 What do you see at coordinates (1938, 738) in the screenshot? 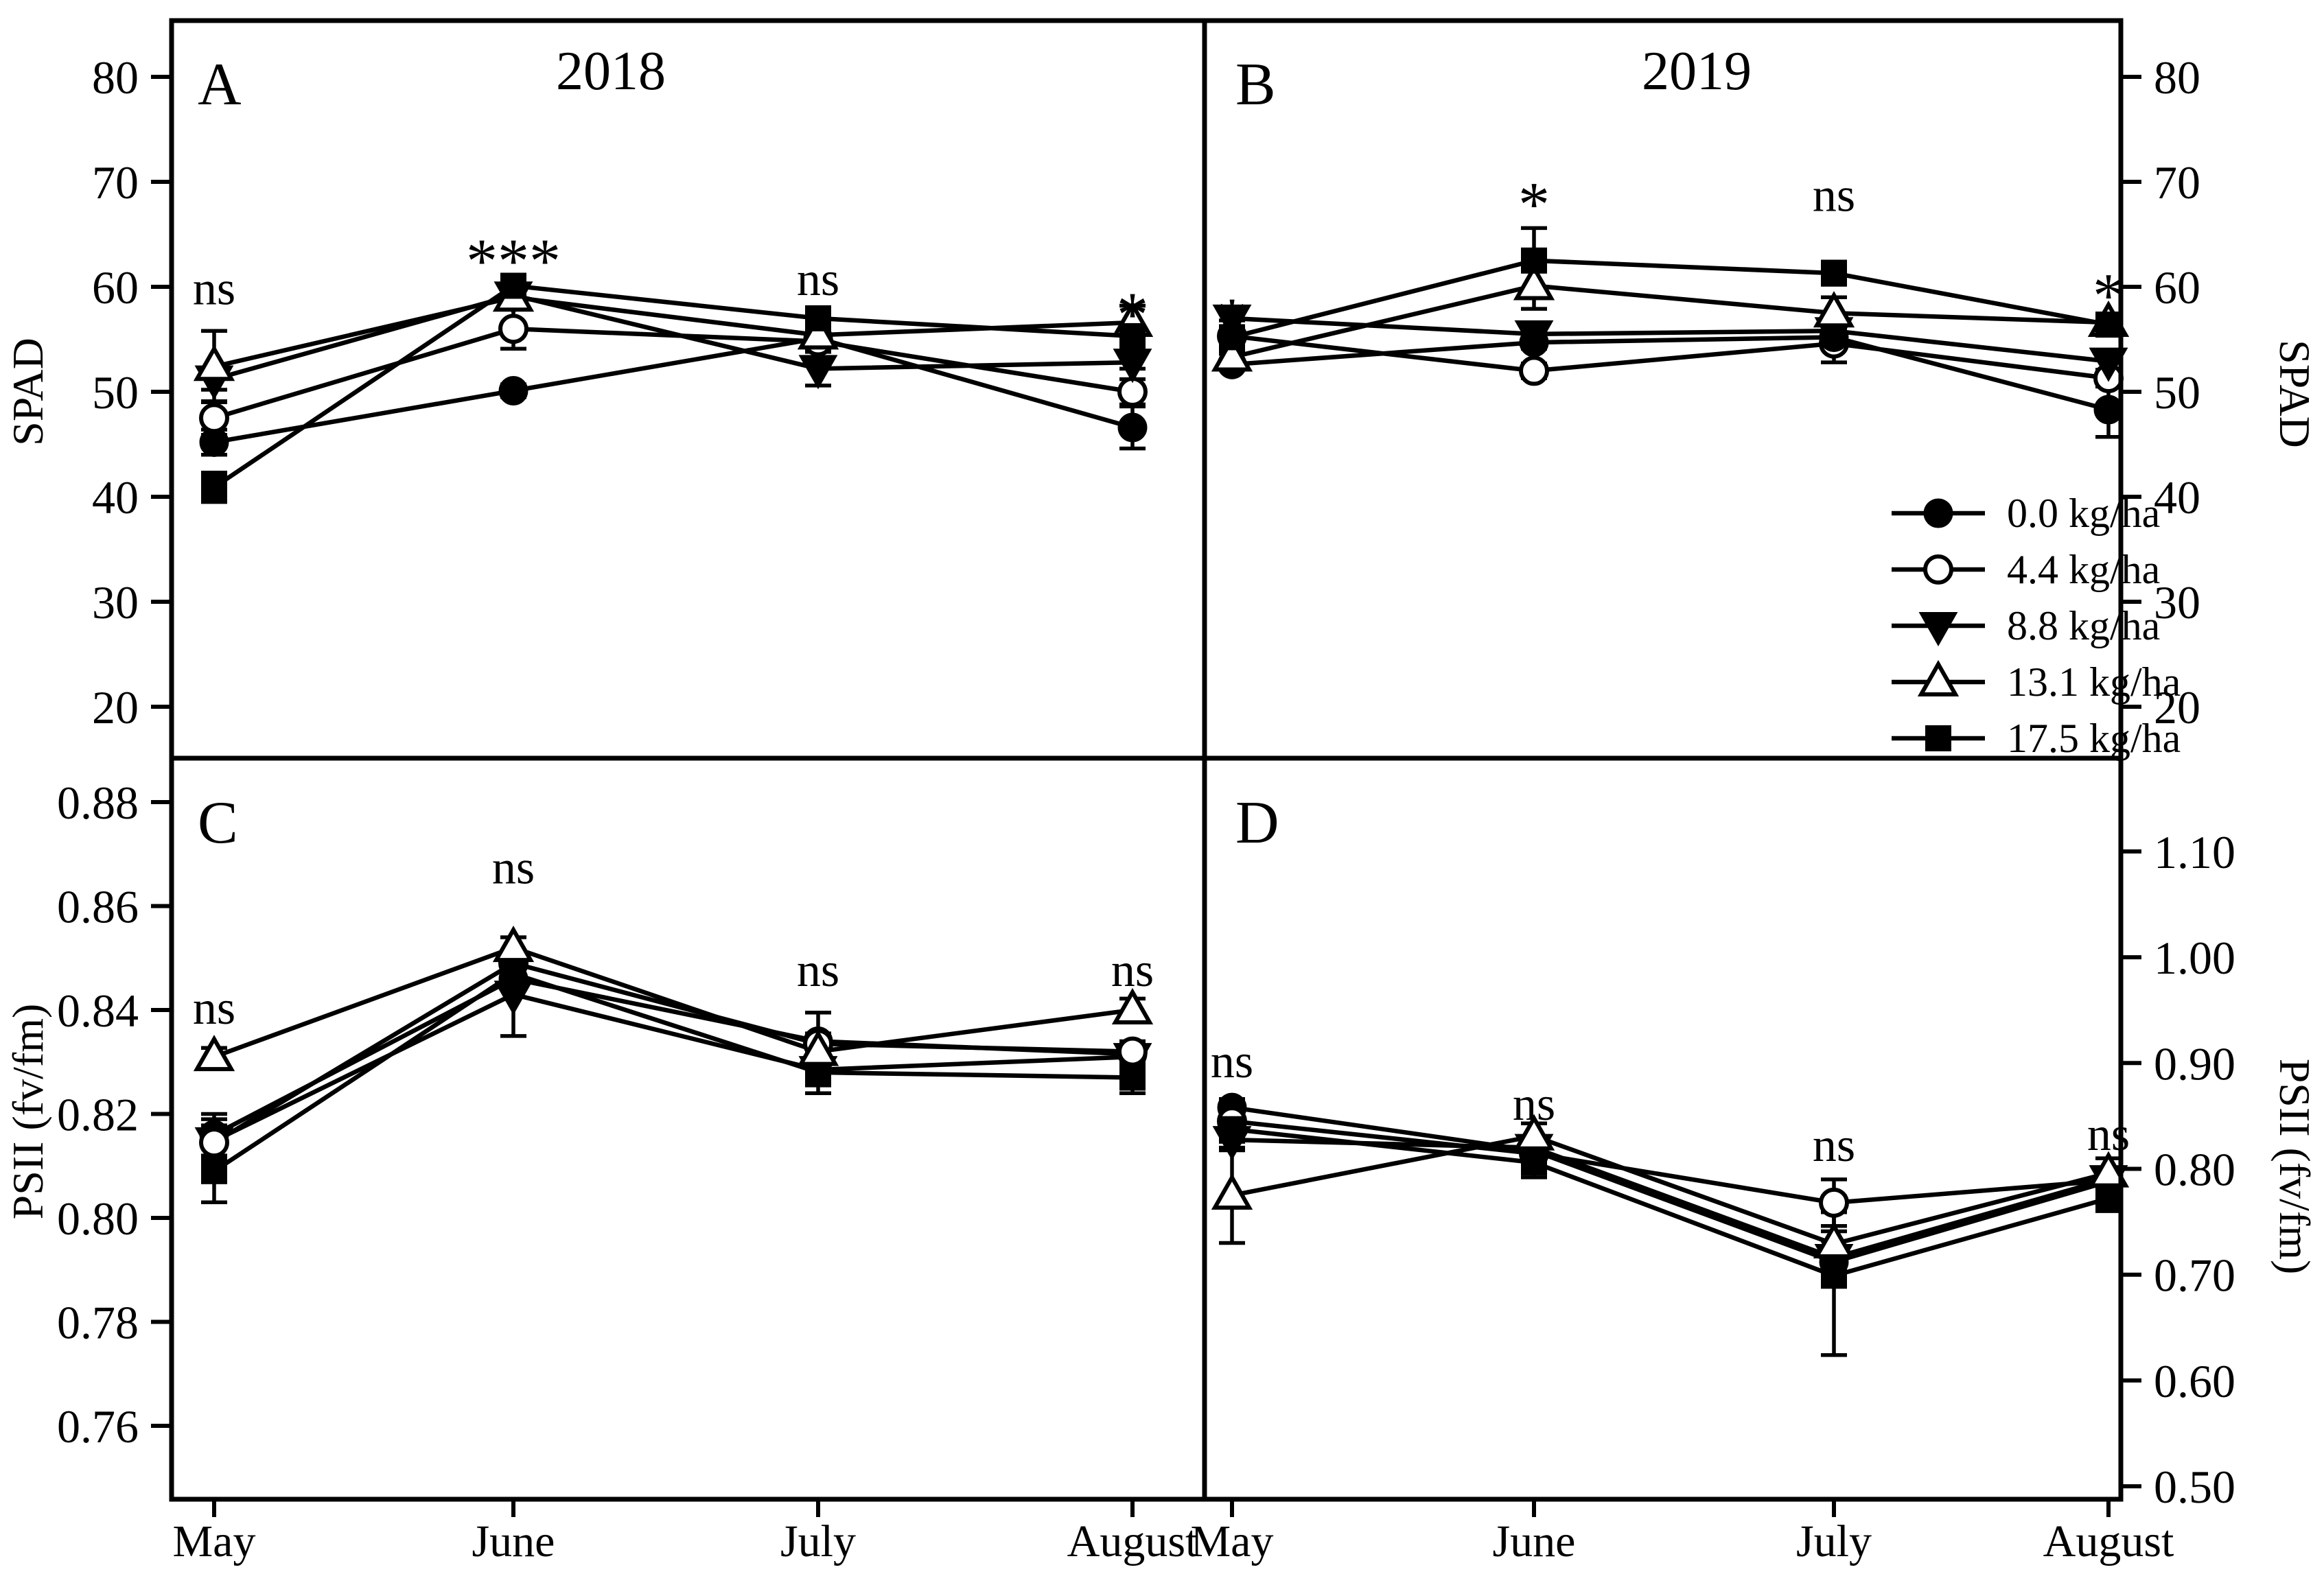
I see `legend-marker-square-filled` at bounding box center [1938, 738].